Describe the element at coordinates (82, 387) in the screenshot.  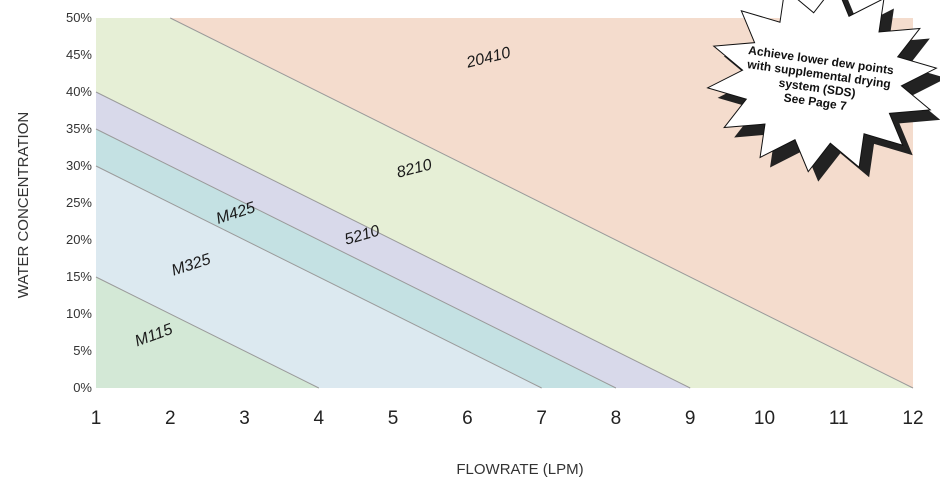
I see `y-tick-label: 0%` at that location.